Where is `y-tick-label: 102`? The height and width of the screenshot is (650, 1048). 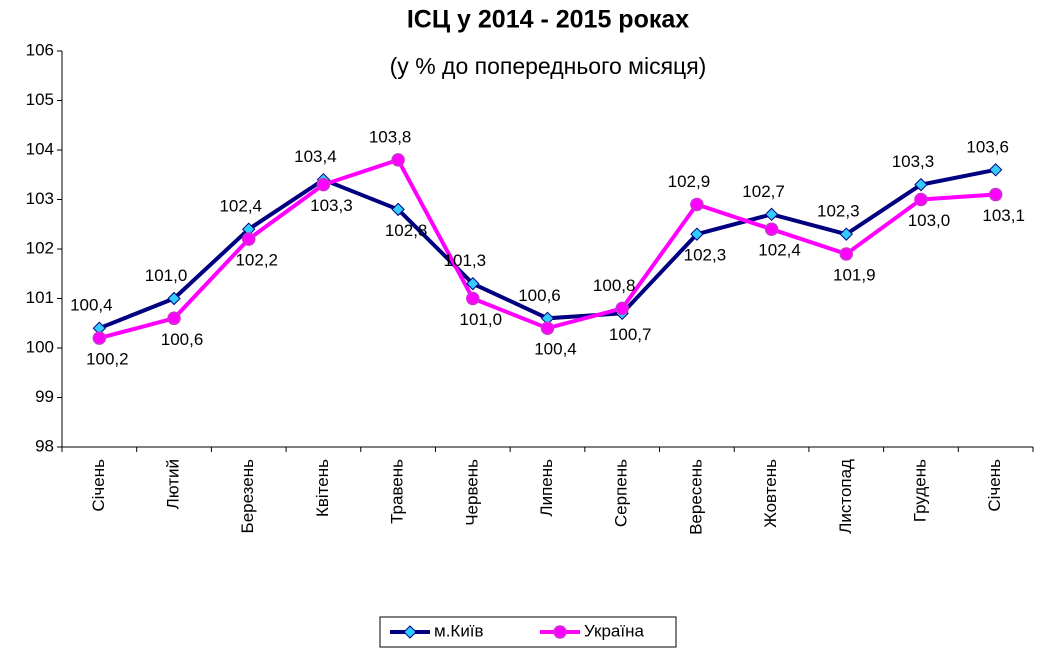
y-tick-label: 102 is located at coordinates (40, 247).